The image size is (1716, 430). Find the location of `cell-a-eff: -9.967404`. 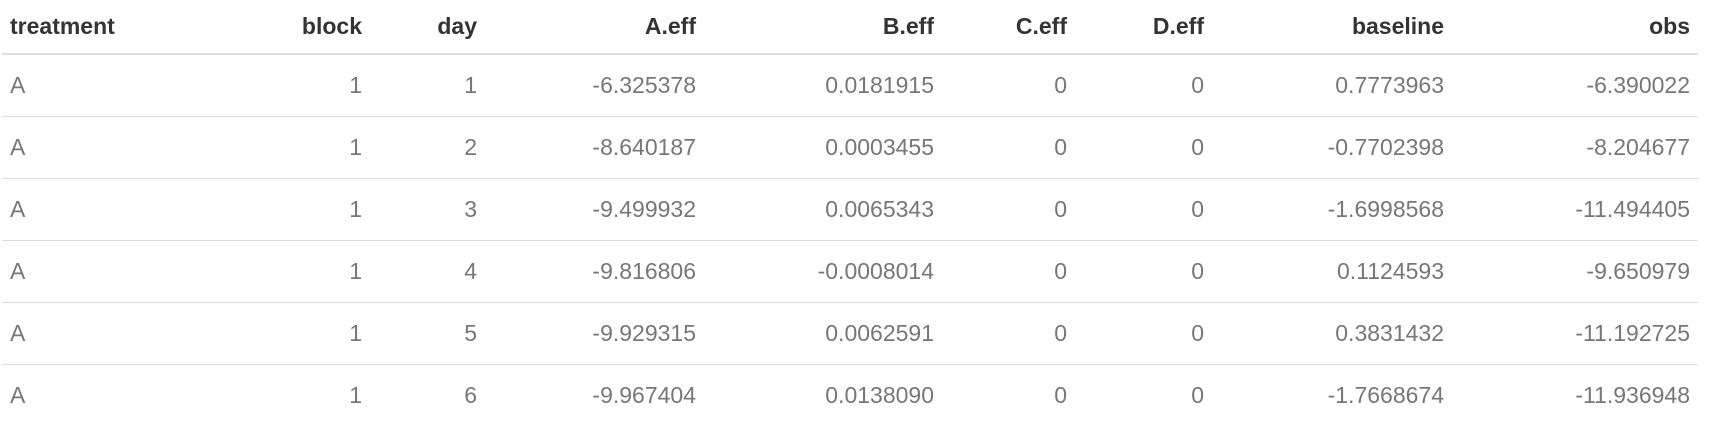

cell-a-eff: -9.967404 is located at coordinates (644, 395).